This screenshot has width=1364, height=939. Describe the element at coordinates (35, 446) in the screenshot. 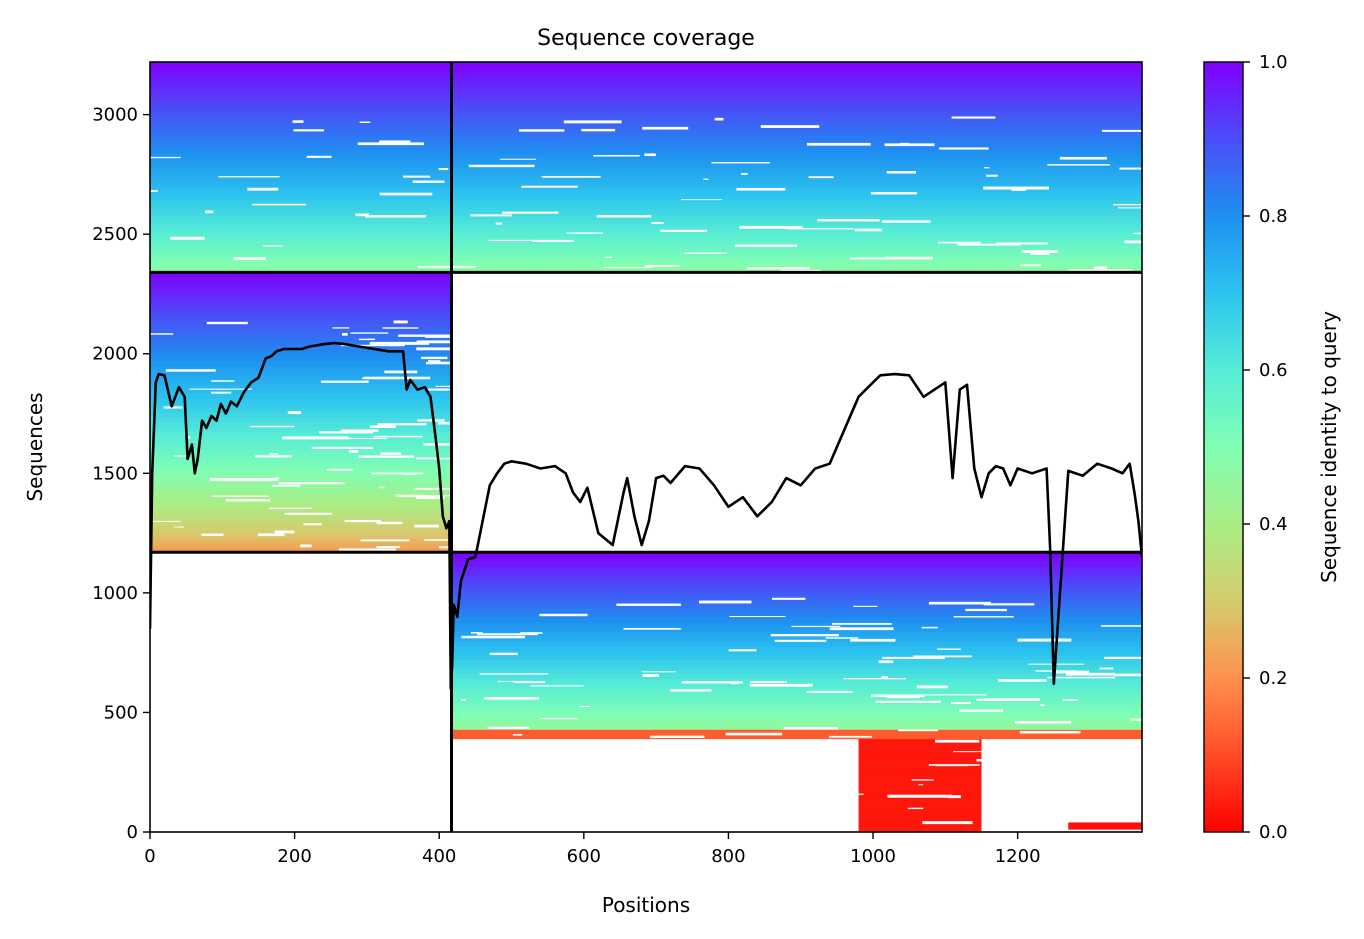

I see `y-axis-label: Sequences` at that location.